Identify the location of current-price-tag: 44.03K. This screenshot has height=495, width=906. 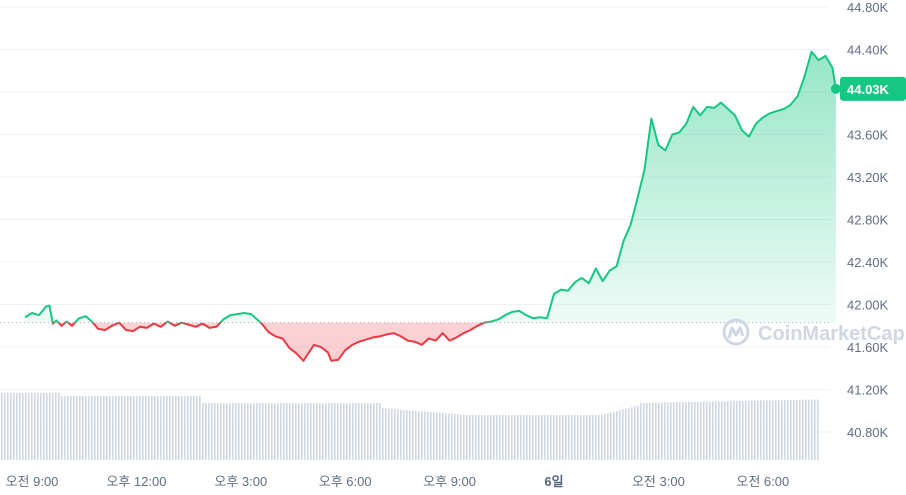
(873, 88).